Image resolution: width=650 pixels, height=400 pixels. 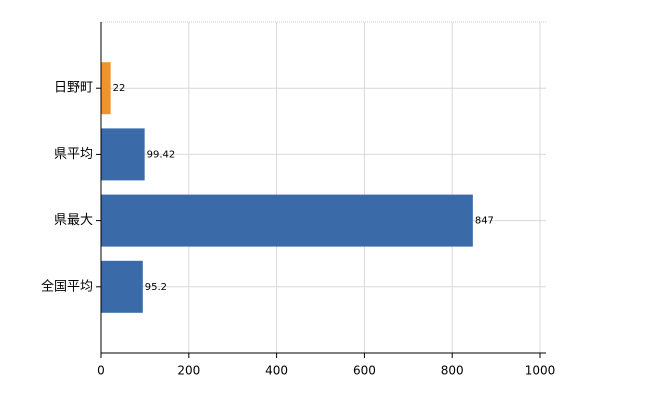 What do you see at coordinates (119, 88) in the screenshot?
I see `value-label: 22` at bounding box center [119, 88].